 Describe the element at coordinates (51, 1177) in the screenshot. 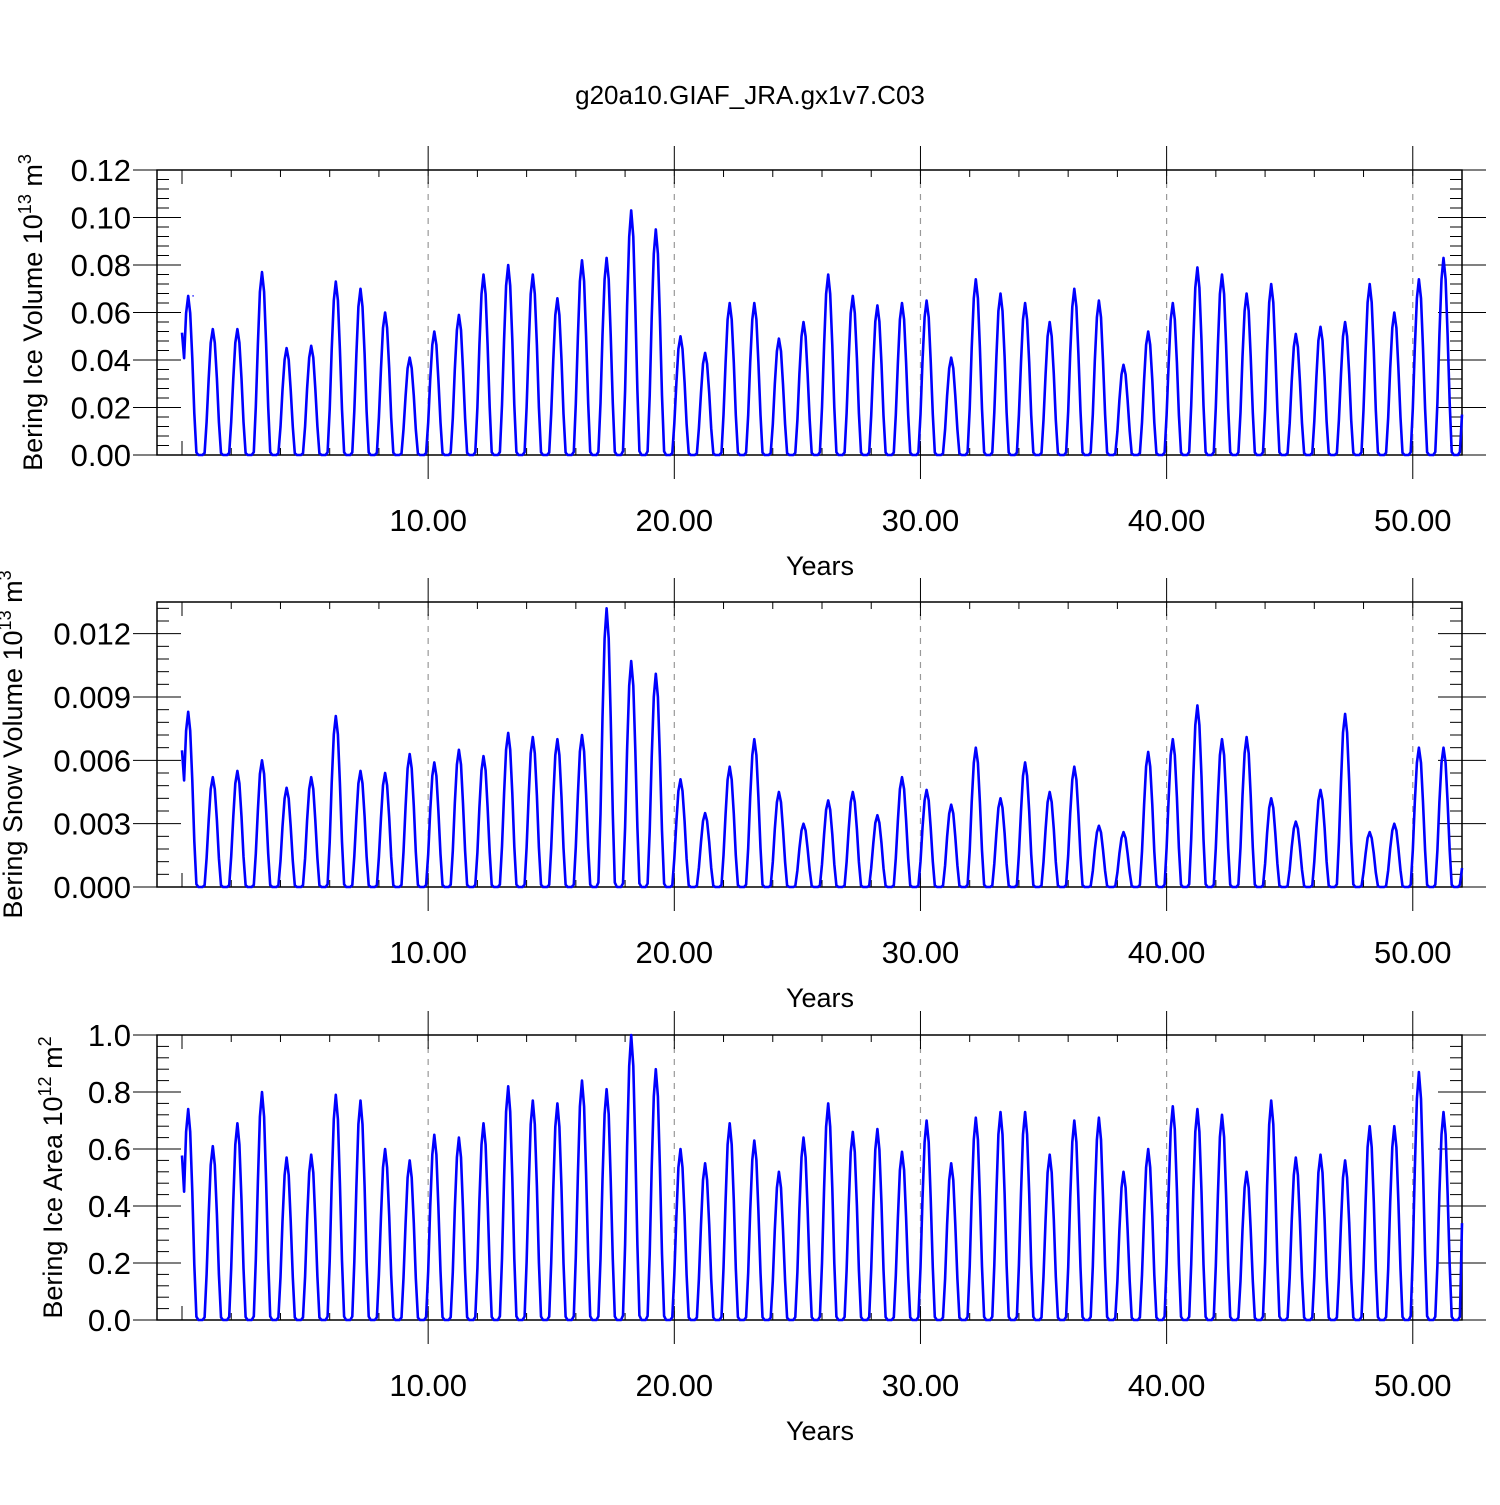

I see `y-axis-label: Bering Ice Area 1012 m2` at that location.